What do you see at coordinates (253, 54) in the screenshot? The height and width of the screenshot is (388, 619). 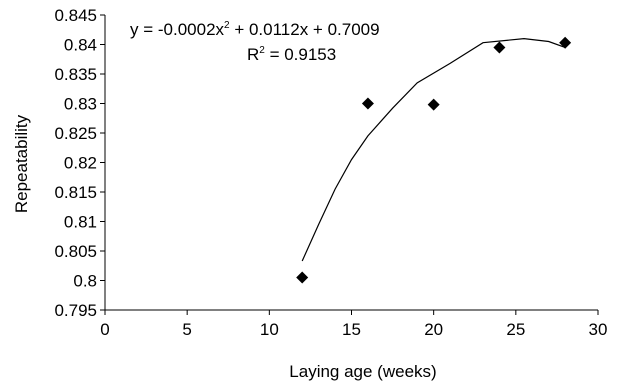 I see `r2-prefix: R` at bounding box center [253, 54].